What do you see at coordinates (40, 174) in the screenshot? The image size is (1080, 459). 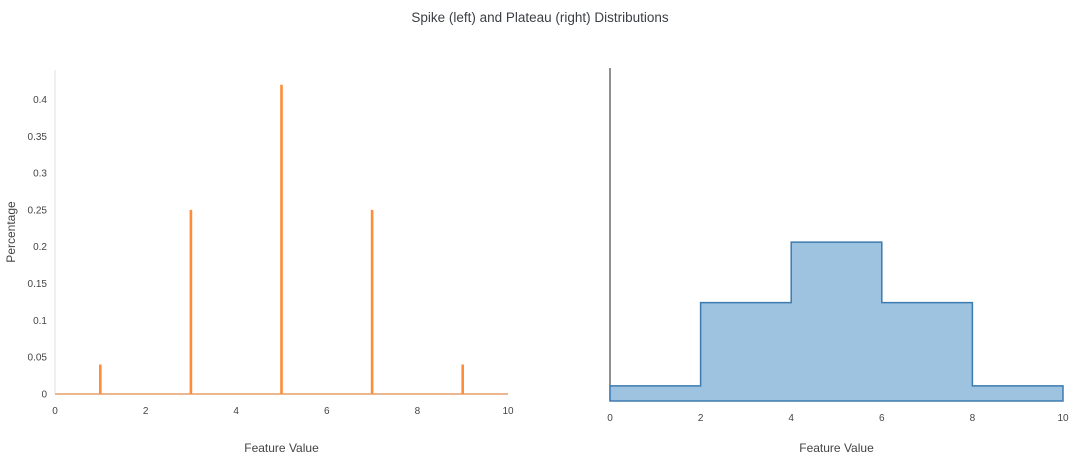 I see `y-tick-label: 0.3` at bounding box center [40, 174].